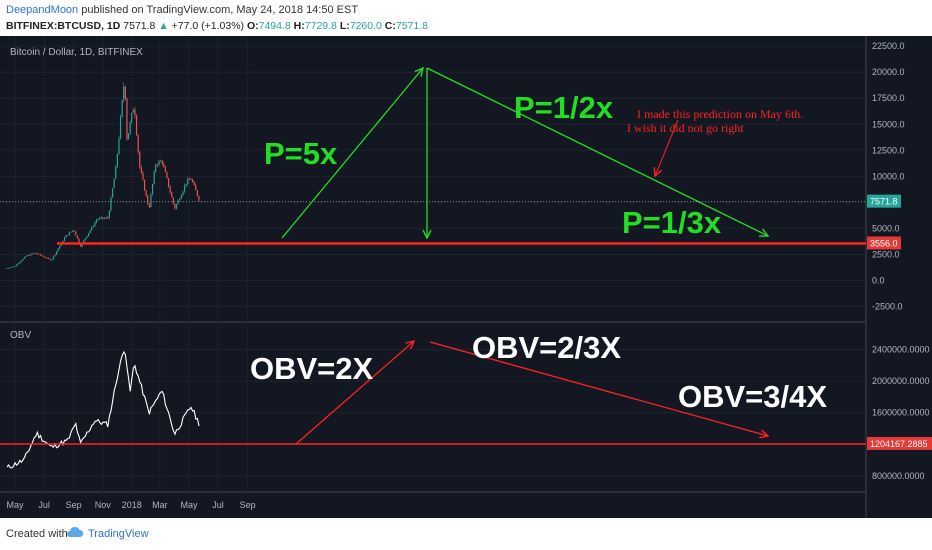 This screenshot has width=932, height=550. What do you see at coordinates (888, 46) in the screenshot?
I see `price-tick-label: 22500.0` at bounding box center [888, 46].